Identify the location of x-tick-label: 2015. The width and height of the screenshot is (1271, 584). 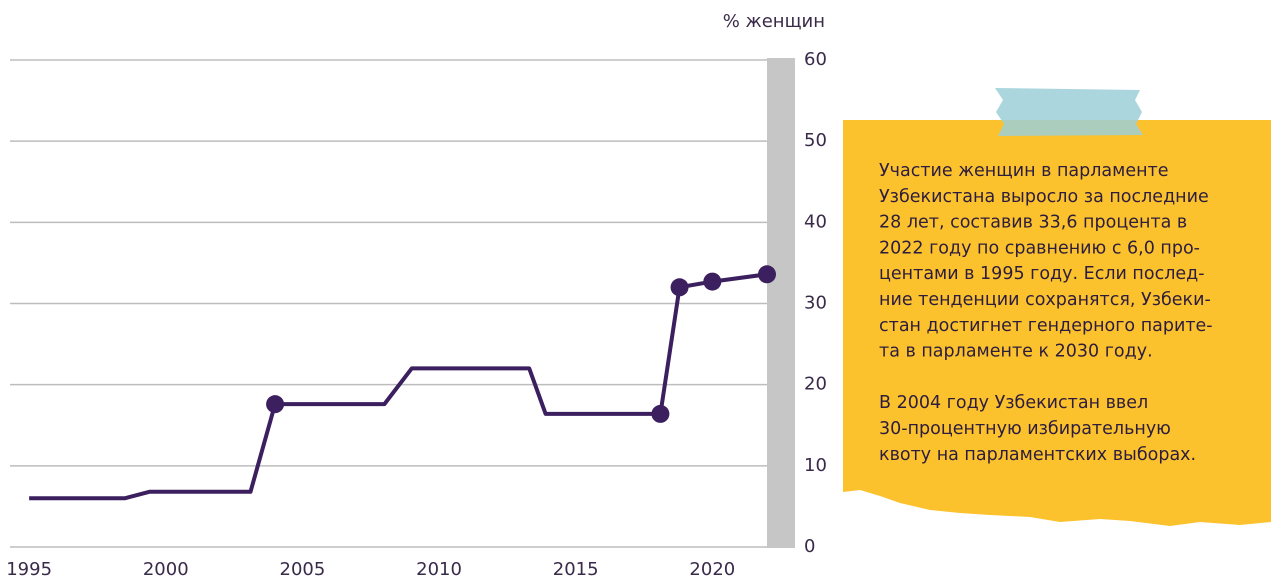
(576, 569).